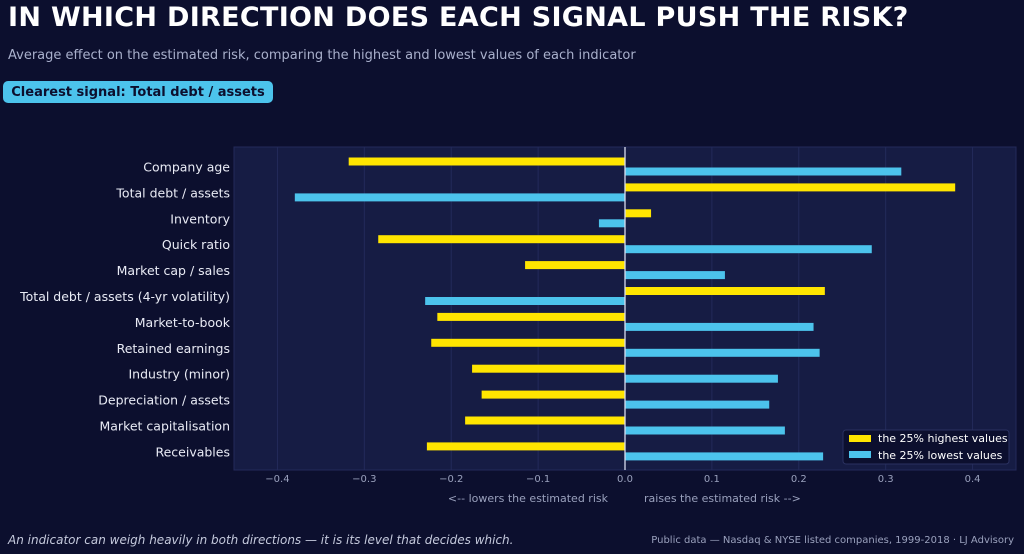 The height and width of the screenshot is (554, 1024). I want to click on x-tick-label: −0.3, so click(364, 479).